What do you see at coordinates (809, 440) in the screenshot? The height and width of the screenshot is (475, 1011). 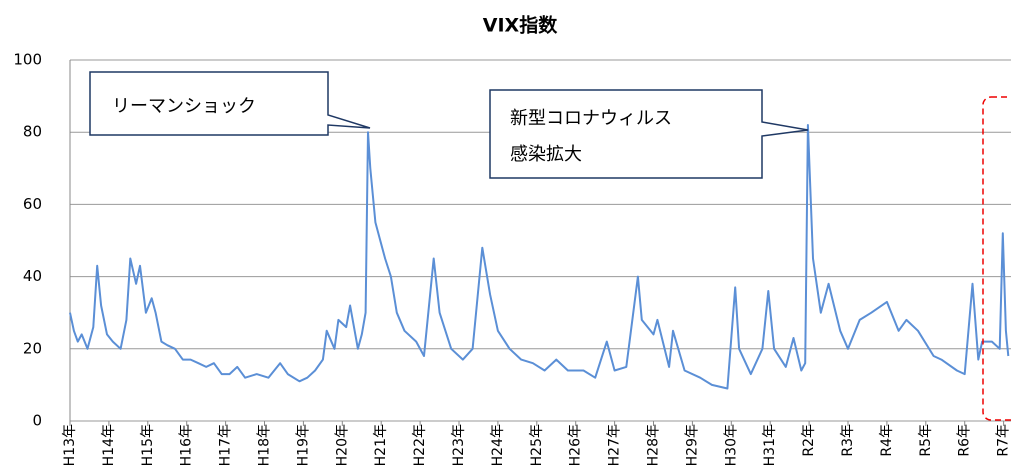 I see `x-tick-label: R2年` at bounding box center [809, 440].